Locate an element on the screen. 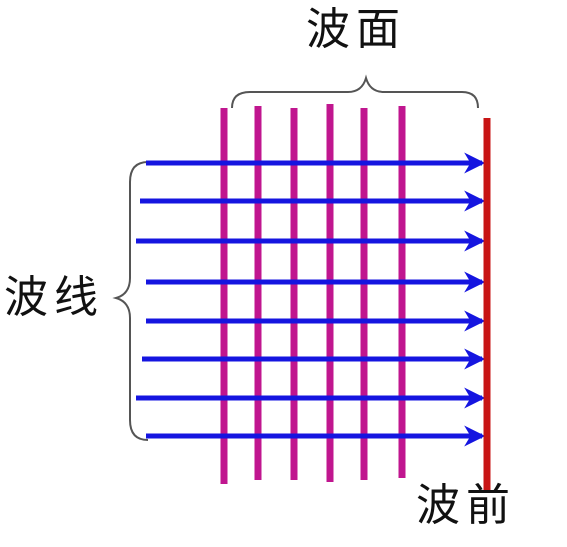 This screenshot has width=567, height=547. wavefront-label: 波前 is located at coordinates (466, 505).